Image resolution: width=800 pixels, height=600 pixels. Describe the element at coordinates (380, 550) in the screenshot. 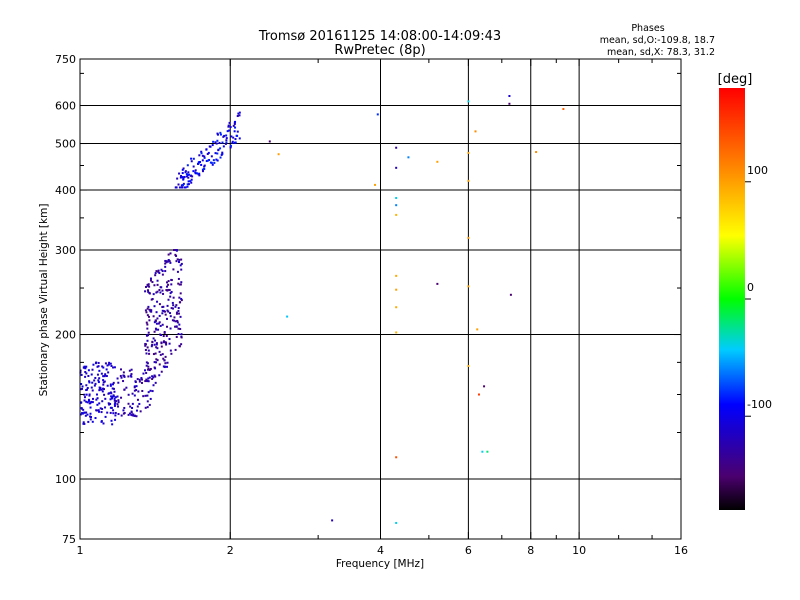

I see `x-tick-label: 4` at that location.